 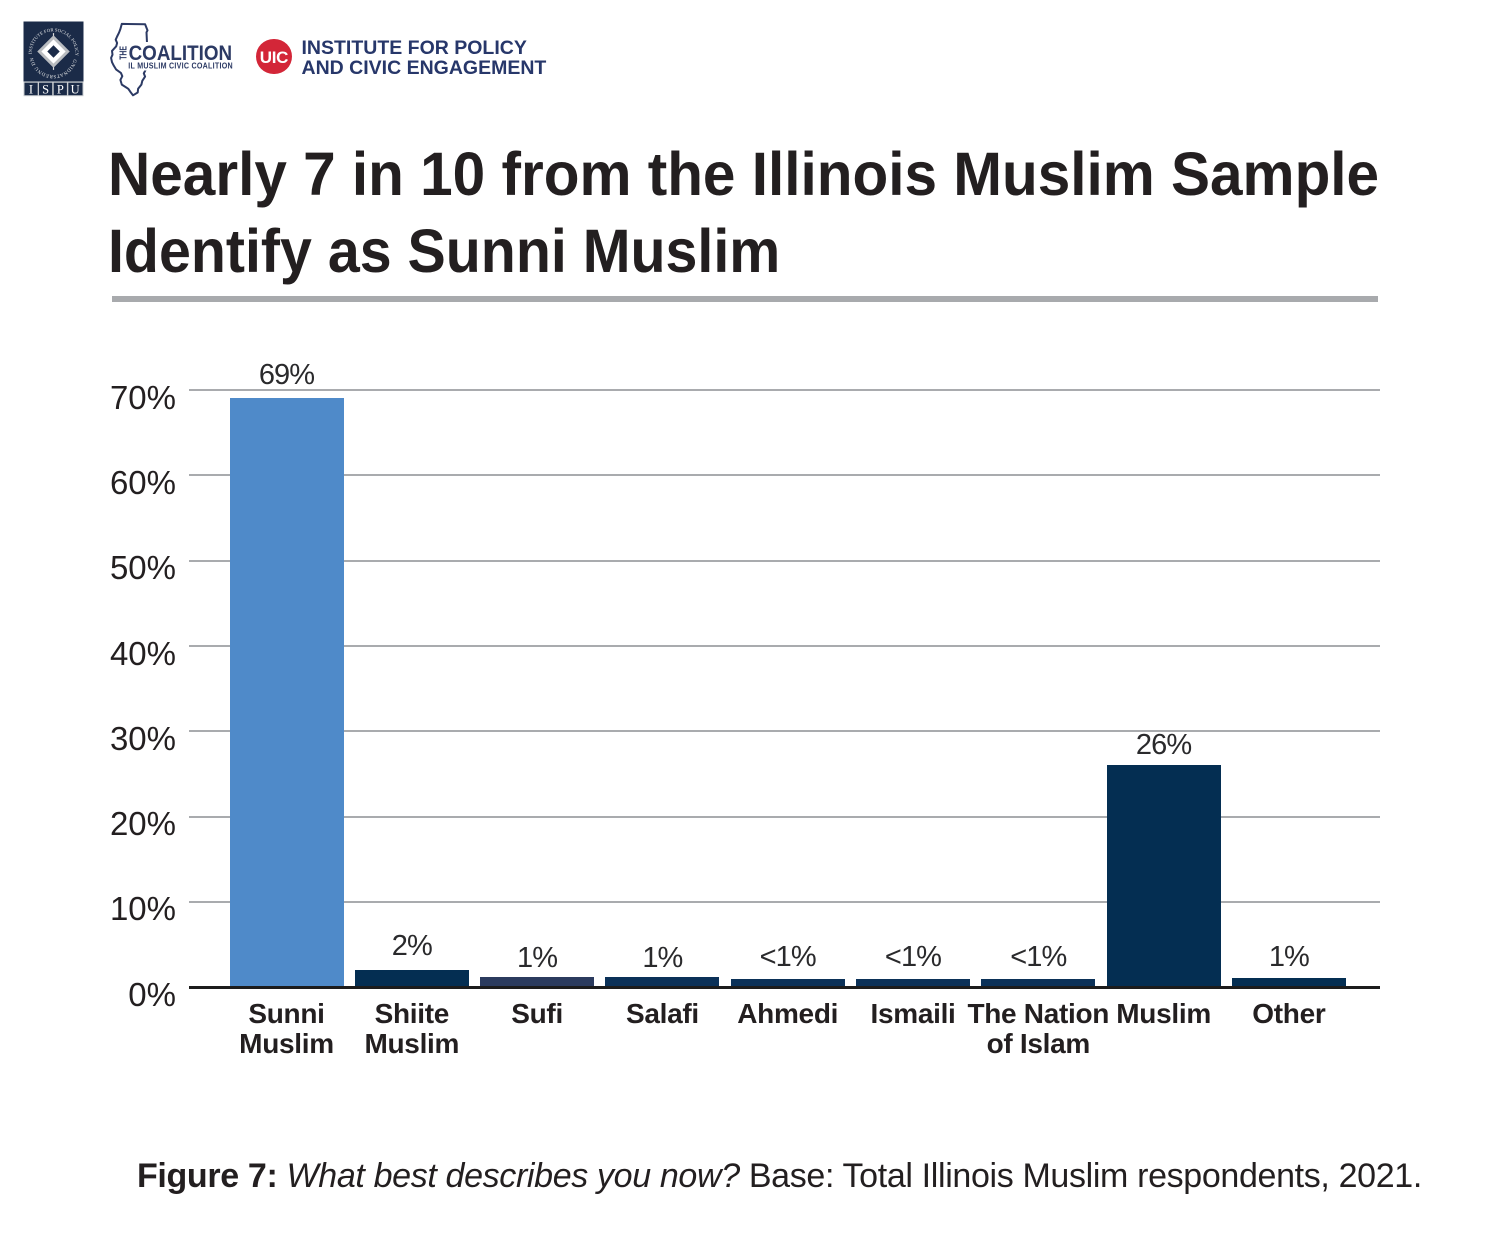 I want to click on svg-text: S, so click(x=45, y=89).